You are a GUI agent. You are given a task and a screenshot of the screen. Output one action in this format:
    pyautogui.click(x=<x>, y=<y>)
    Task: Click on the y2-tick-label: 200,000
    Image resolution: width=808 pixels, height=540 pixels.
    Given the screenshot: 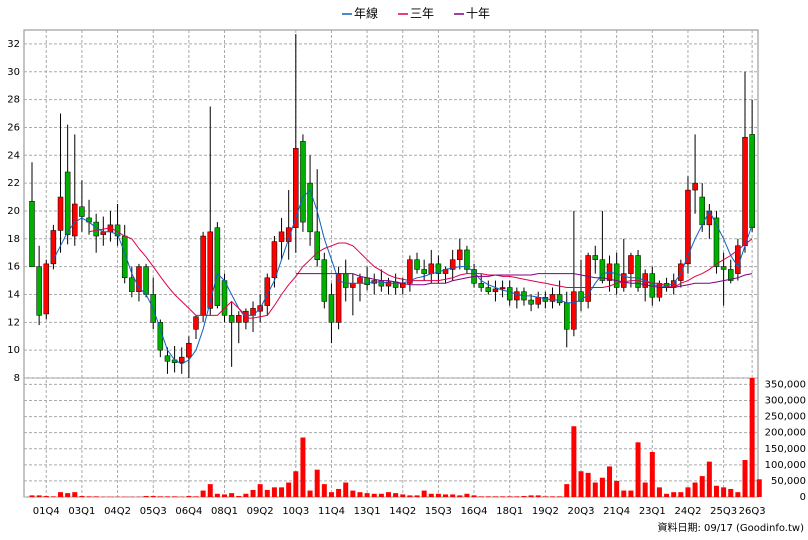 What is the action you would take?
    pyautogui.click(x=785, y=433)
    